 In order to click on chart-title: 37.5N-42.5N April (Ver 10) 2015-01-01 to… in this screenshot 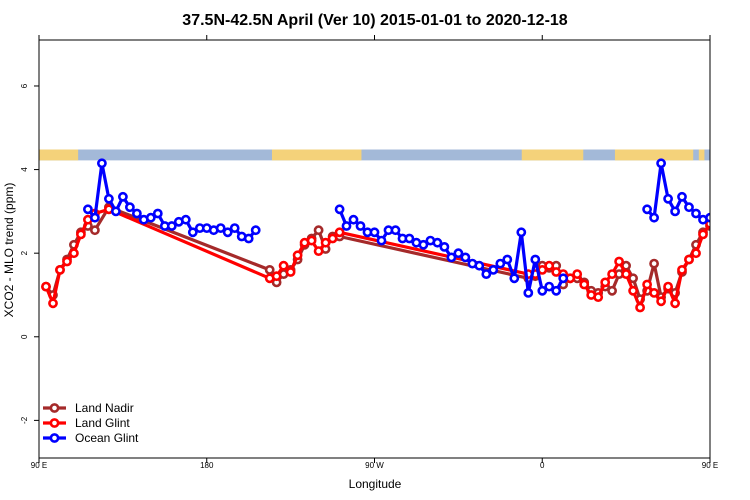, I will do `click(375, 20)`.